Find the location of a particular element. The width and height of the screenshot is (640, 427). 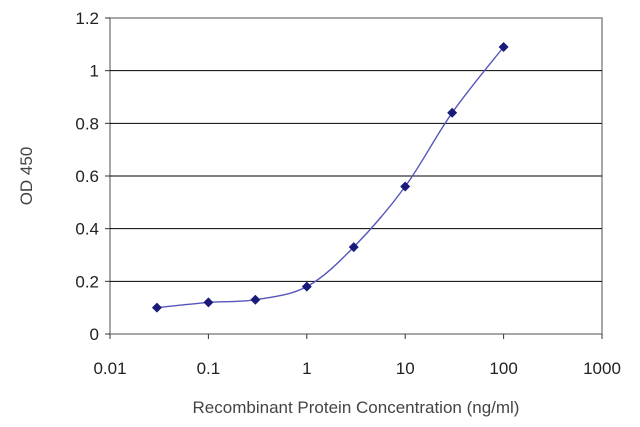

x-tick-label: 0.1 is located at coordinates (209, 368).